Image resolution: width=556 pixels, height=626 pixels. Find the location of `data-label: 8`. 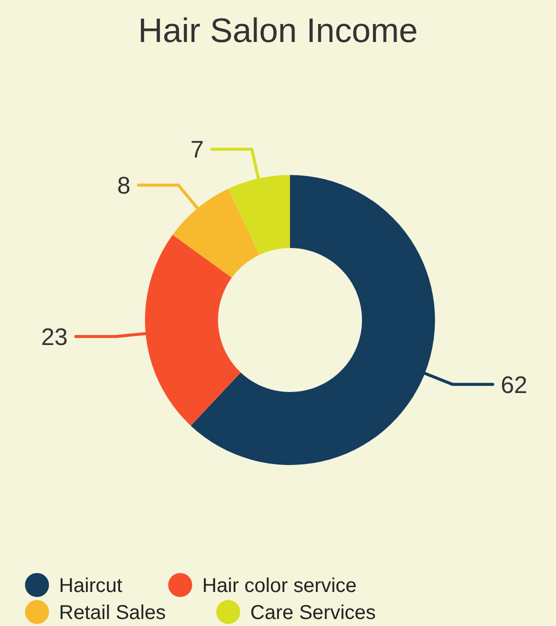

data-label: 8 is located at coordinates (123, 186).